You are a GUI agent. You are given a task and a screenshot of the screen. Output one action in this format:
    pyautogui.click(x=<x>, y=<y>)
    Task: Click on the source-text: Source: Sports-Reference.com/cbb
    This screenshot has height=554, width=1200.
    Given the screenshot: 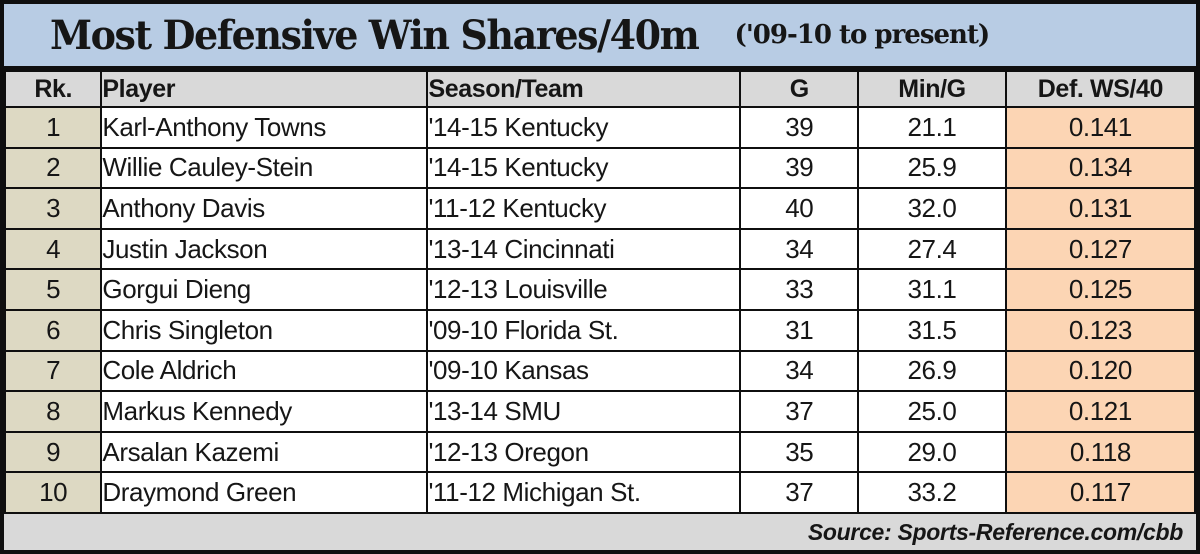 What is the action you would take?
    pyautogui.click(x=995, y=531)
    